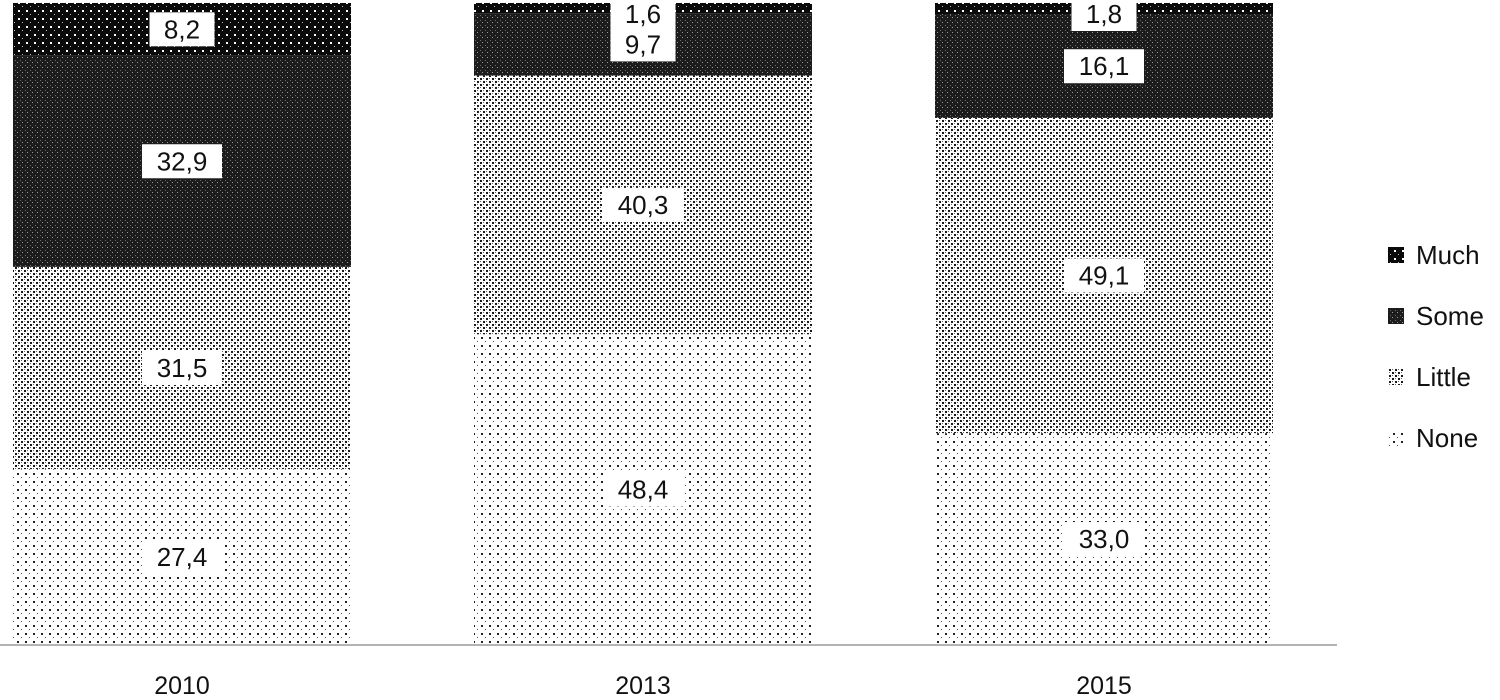  I want to click on legend-item-much: Much, so click(1434, 255).